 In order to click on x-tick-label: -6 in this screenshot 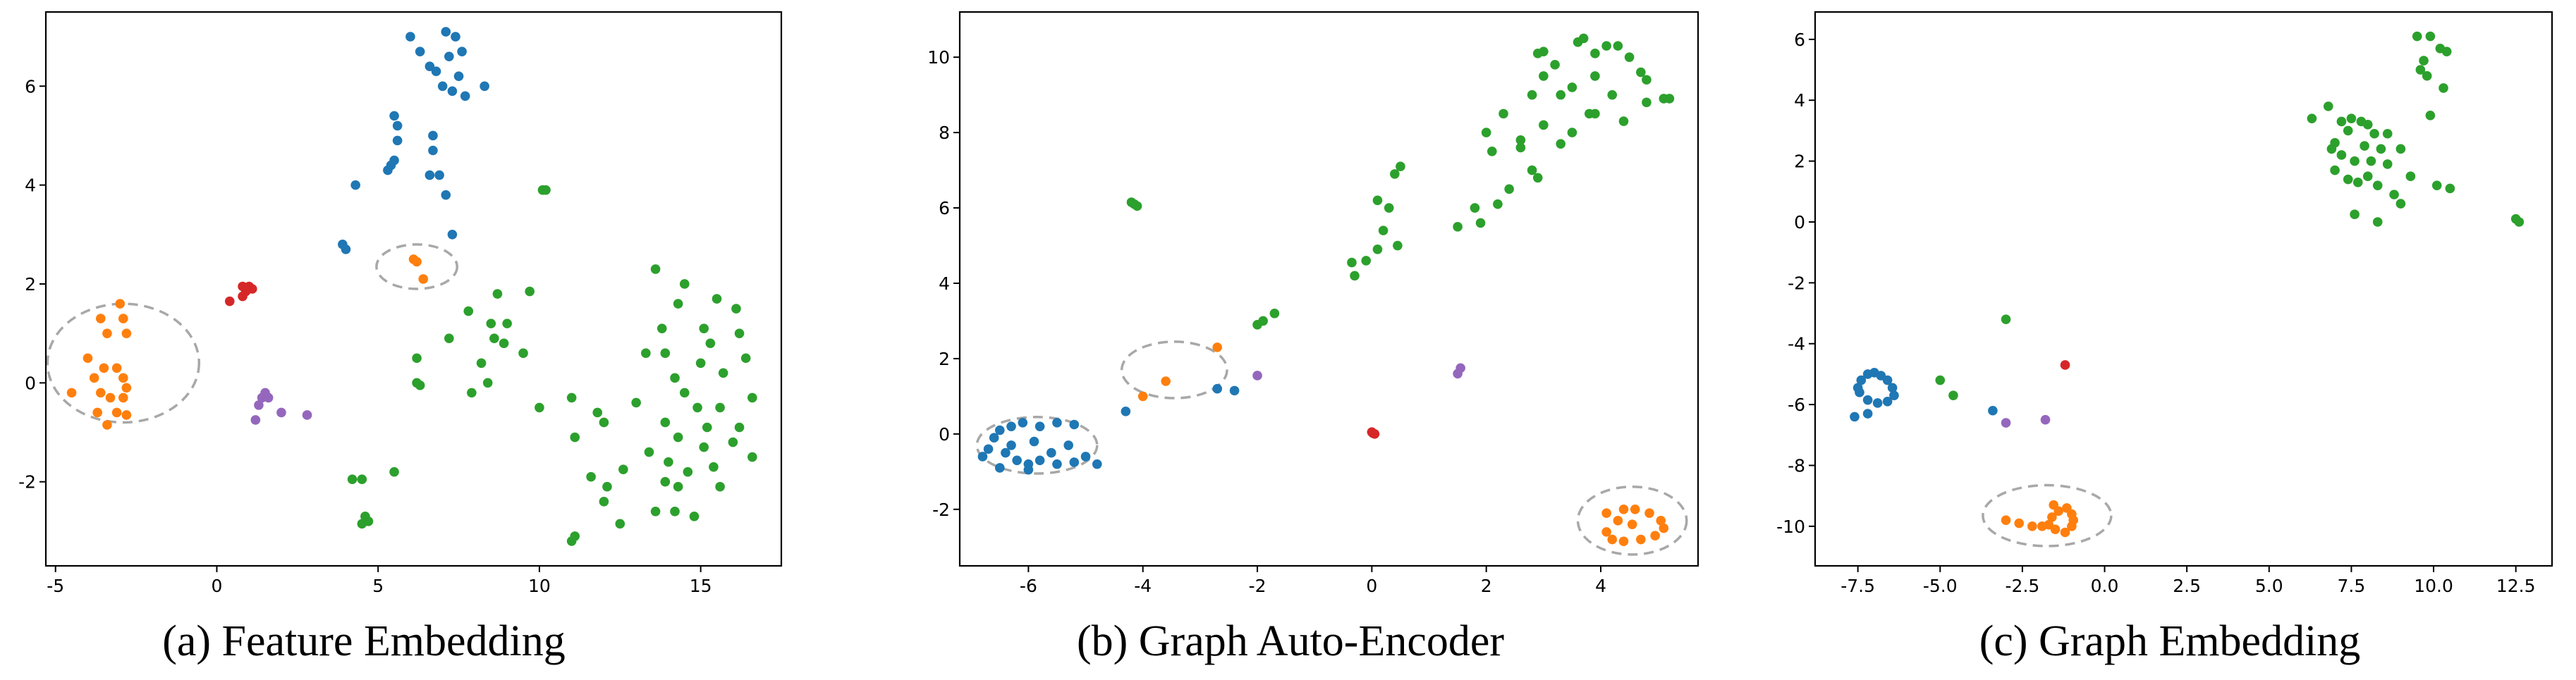, I will do `click(1028, 586)`.